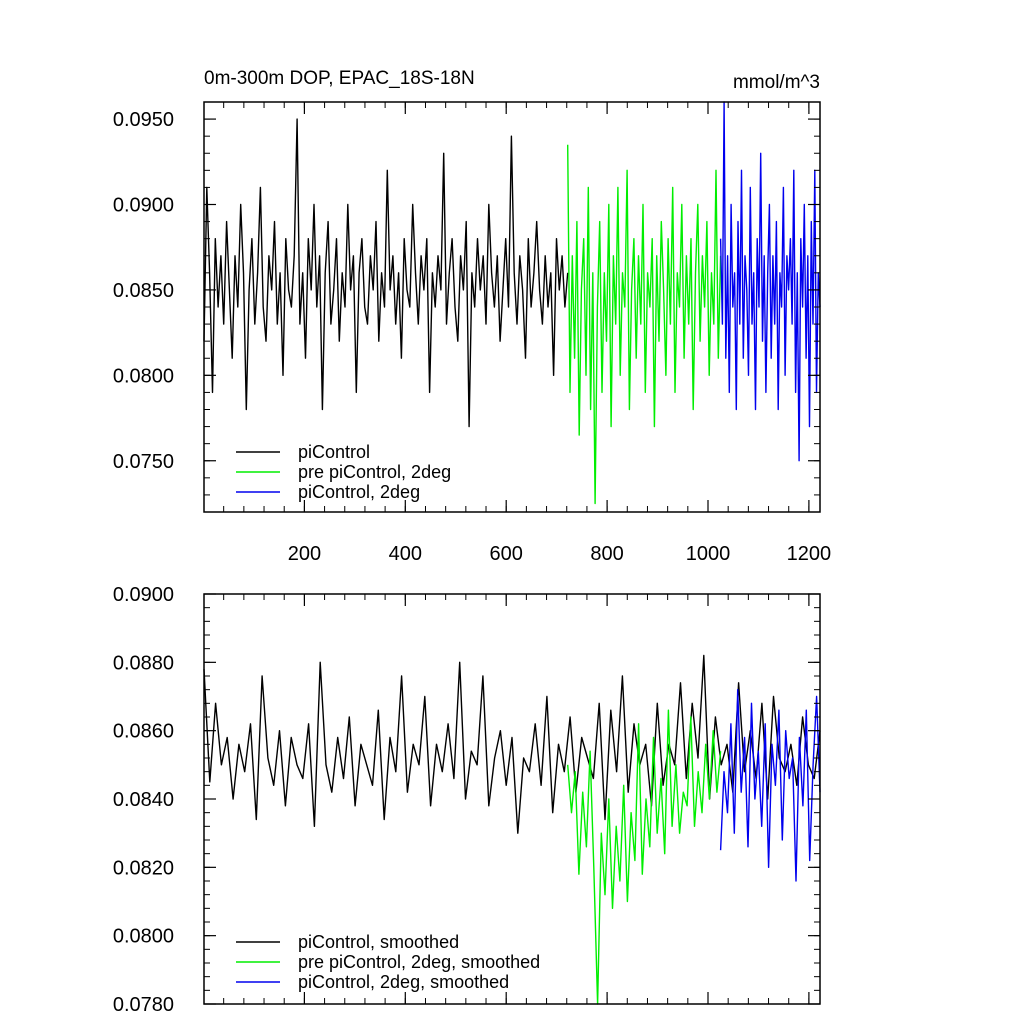  What do you see at coordinates (143, 462) in the screenshot?
I see `y-tick-label: 0.0750` at bounding box center [143, 462].